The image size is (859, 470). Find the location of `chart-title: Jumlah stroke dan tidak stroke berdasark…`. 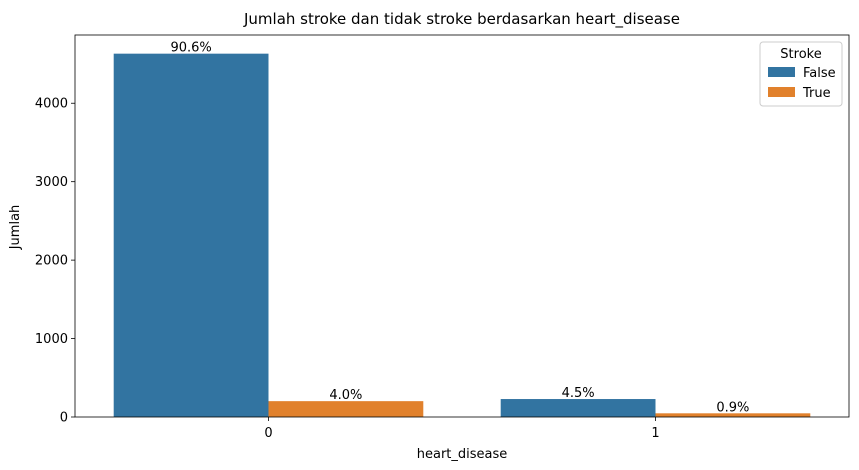

chart-title: Jumlah stroke dan tidak stroke berdasark… is located at coordinates (461, 19).